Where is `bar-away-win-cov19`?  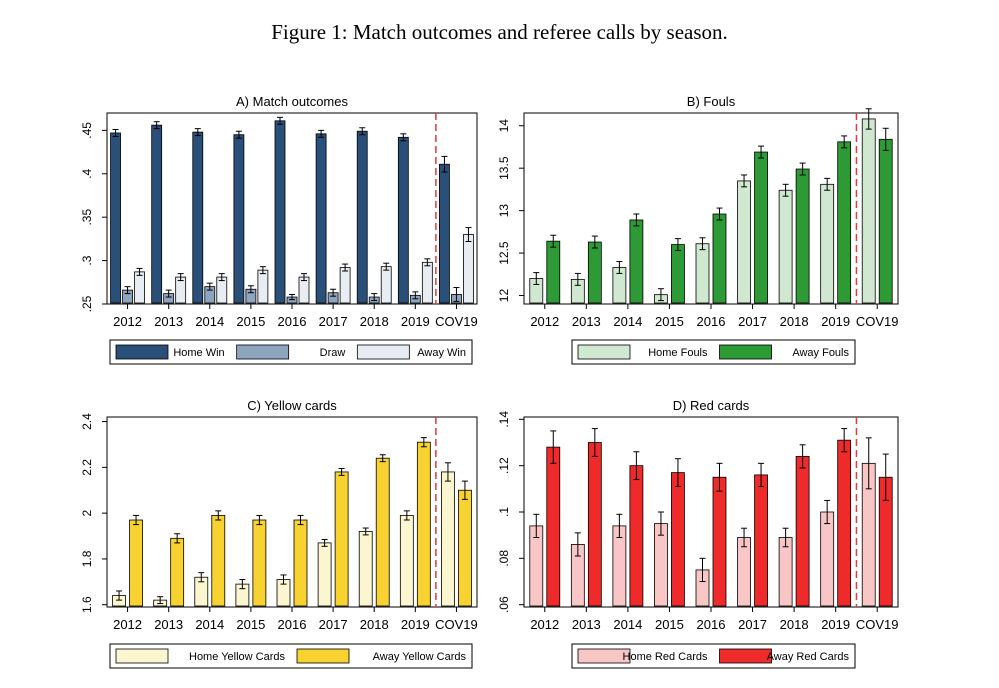 bar-away-win-cov19 is located at coordinates (468, 269).